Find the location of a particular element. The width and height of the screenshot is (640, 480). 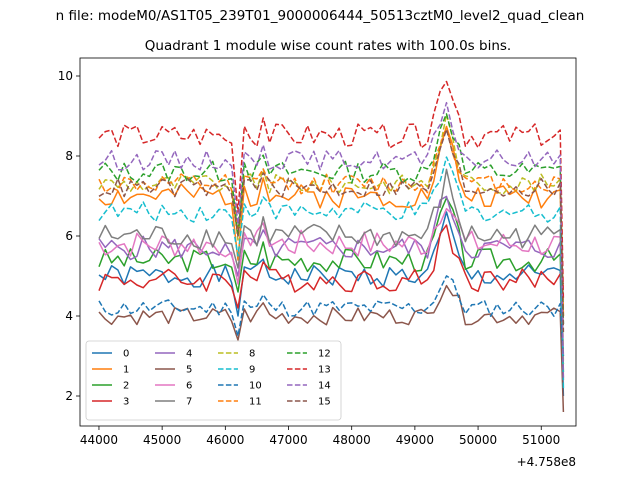

y-tick-label: 10 is located at coordinates (65, 76).